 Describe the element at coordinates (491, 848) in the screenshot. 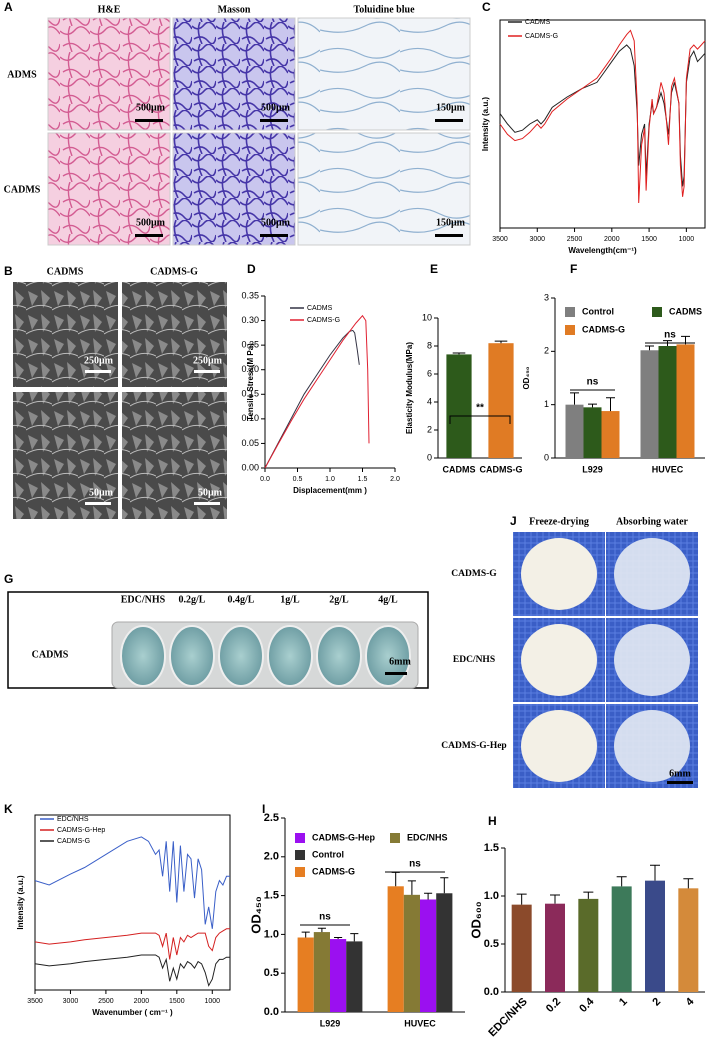

I see `y-tick-label: 1.5` at that location.